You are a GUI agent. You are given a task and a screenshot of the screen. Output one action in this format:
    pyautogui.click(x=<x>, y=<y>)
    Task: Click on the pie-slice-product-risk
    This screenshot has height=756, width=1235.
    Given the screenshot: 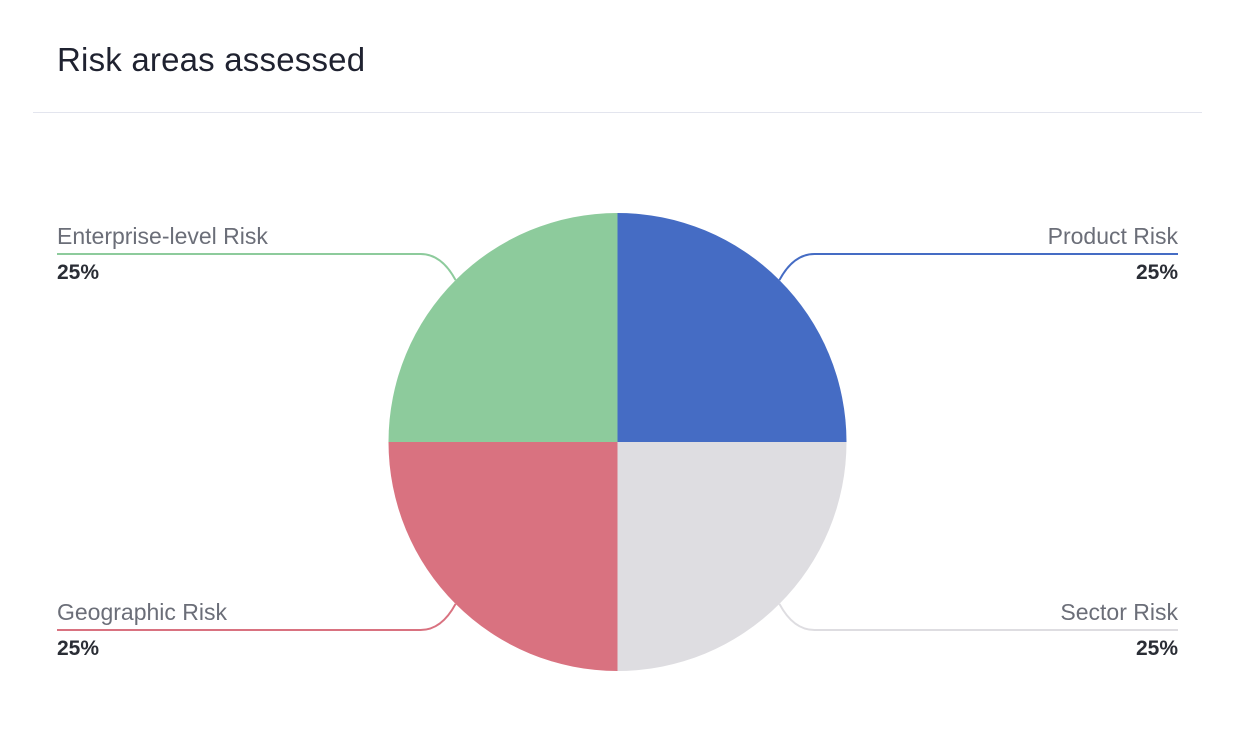 What is the action you would take?
    pyautogui.click(x=732, y=327)
    